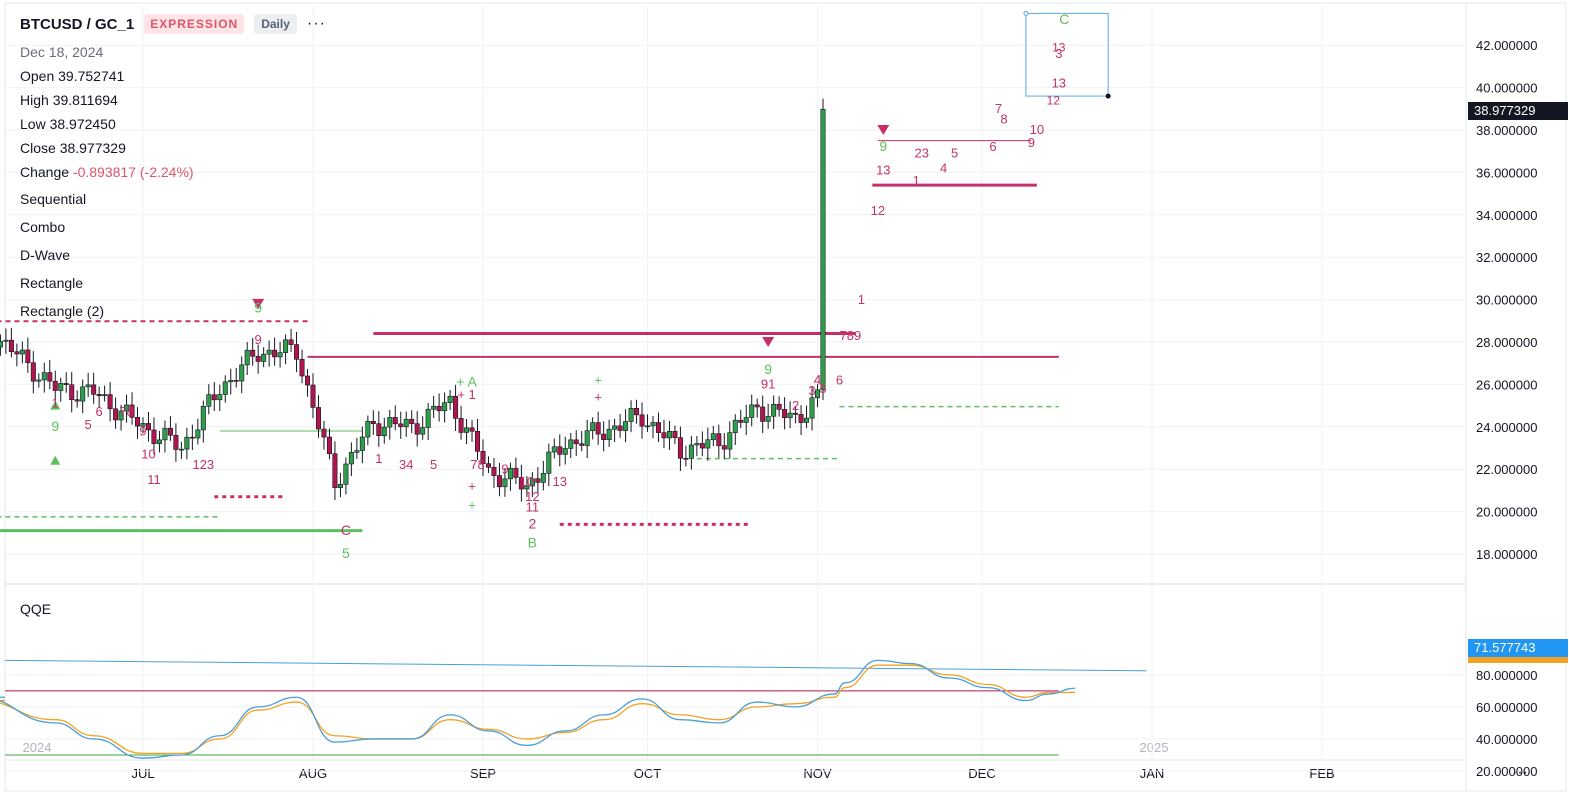 The width and height of the screenshot is (1569, 798). I want to click on y-tick-label: 24.000000, so click(1506, 427).